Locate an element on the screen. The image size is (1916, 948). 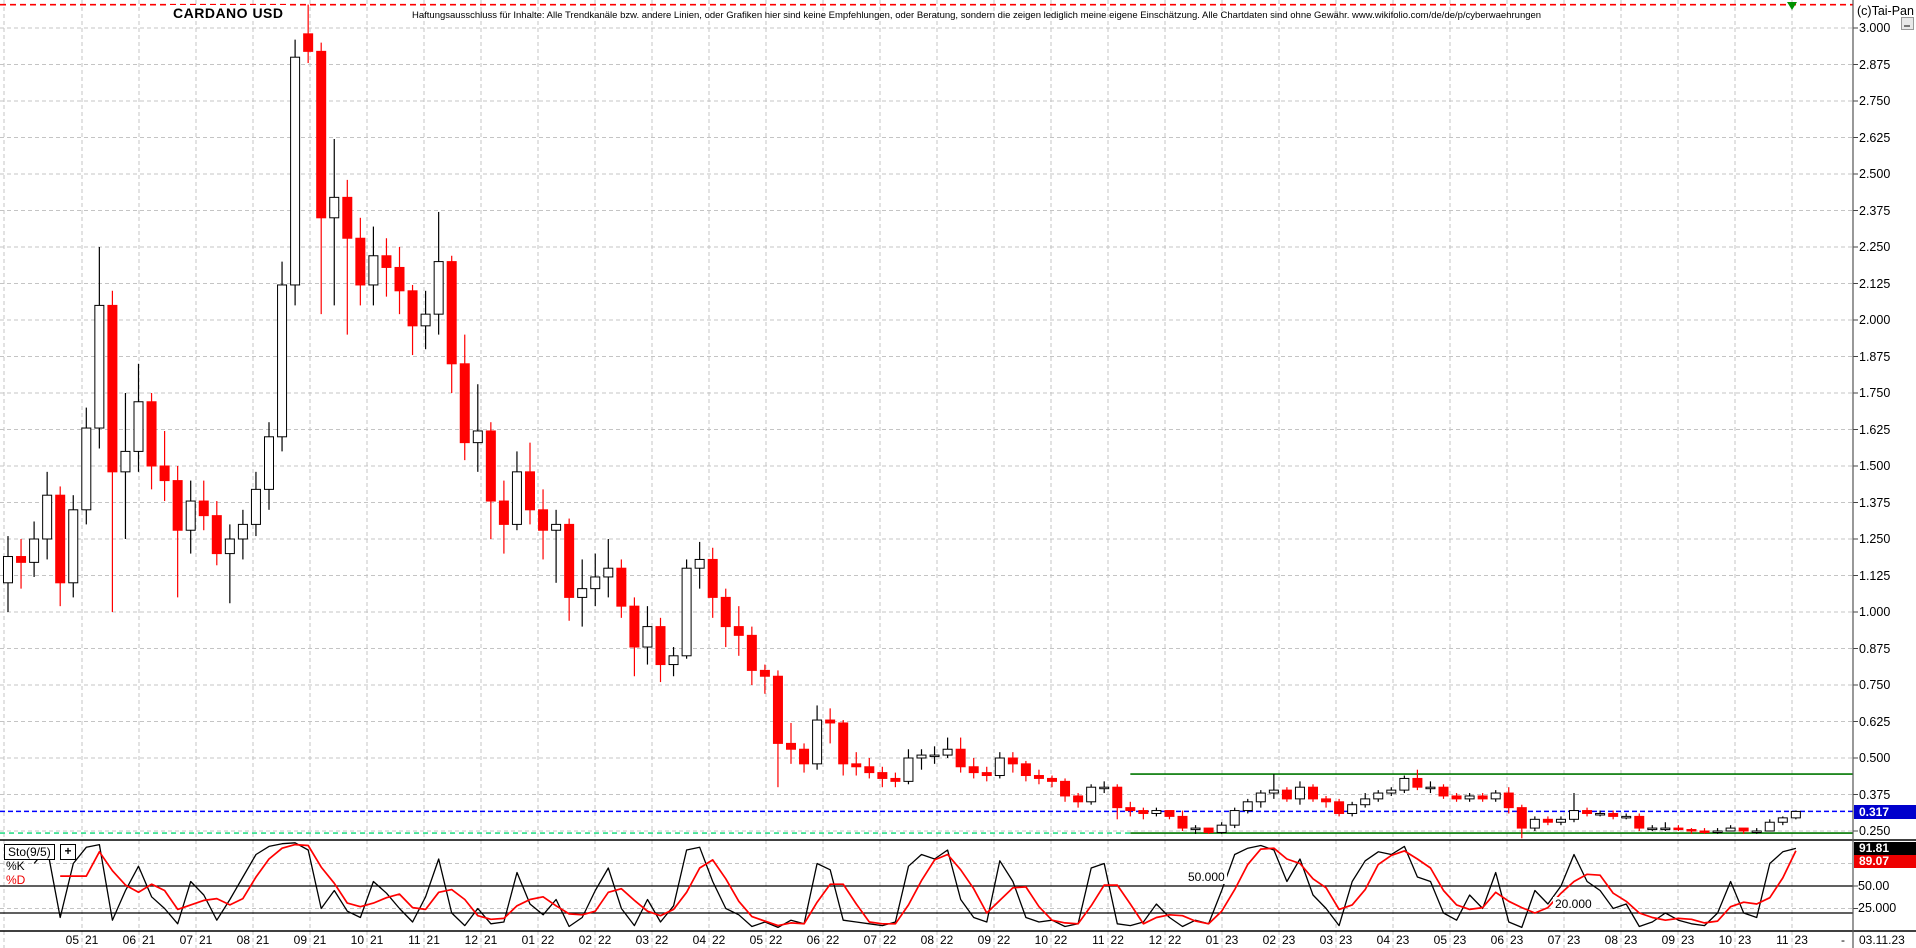
month-label-month: 07 is located at coordinates (1554, 940).